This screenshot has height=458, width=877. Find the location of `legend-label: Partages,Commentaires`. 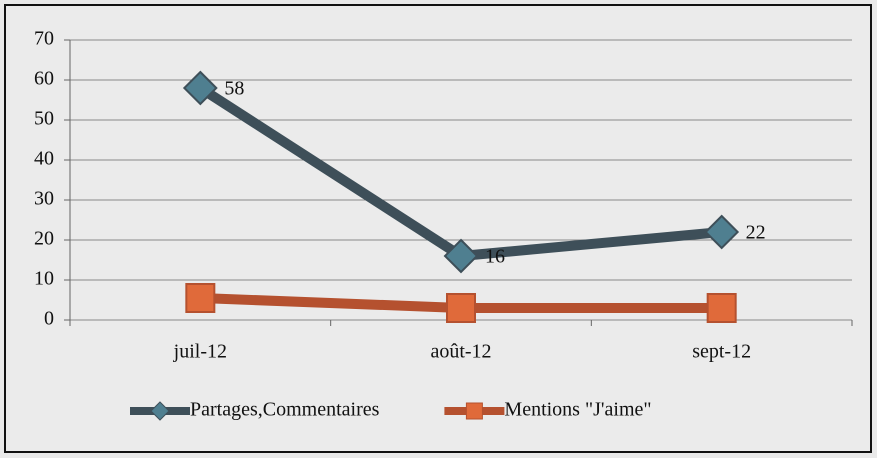

legend-label: Partages,Commentaires is located at coordinates (285, 410).